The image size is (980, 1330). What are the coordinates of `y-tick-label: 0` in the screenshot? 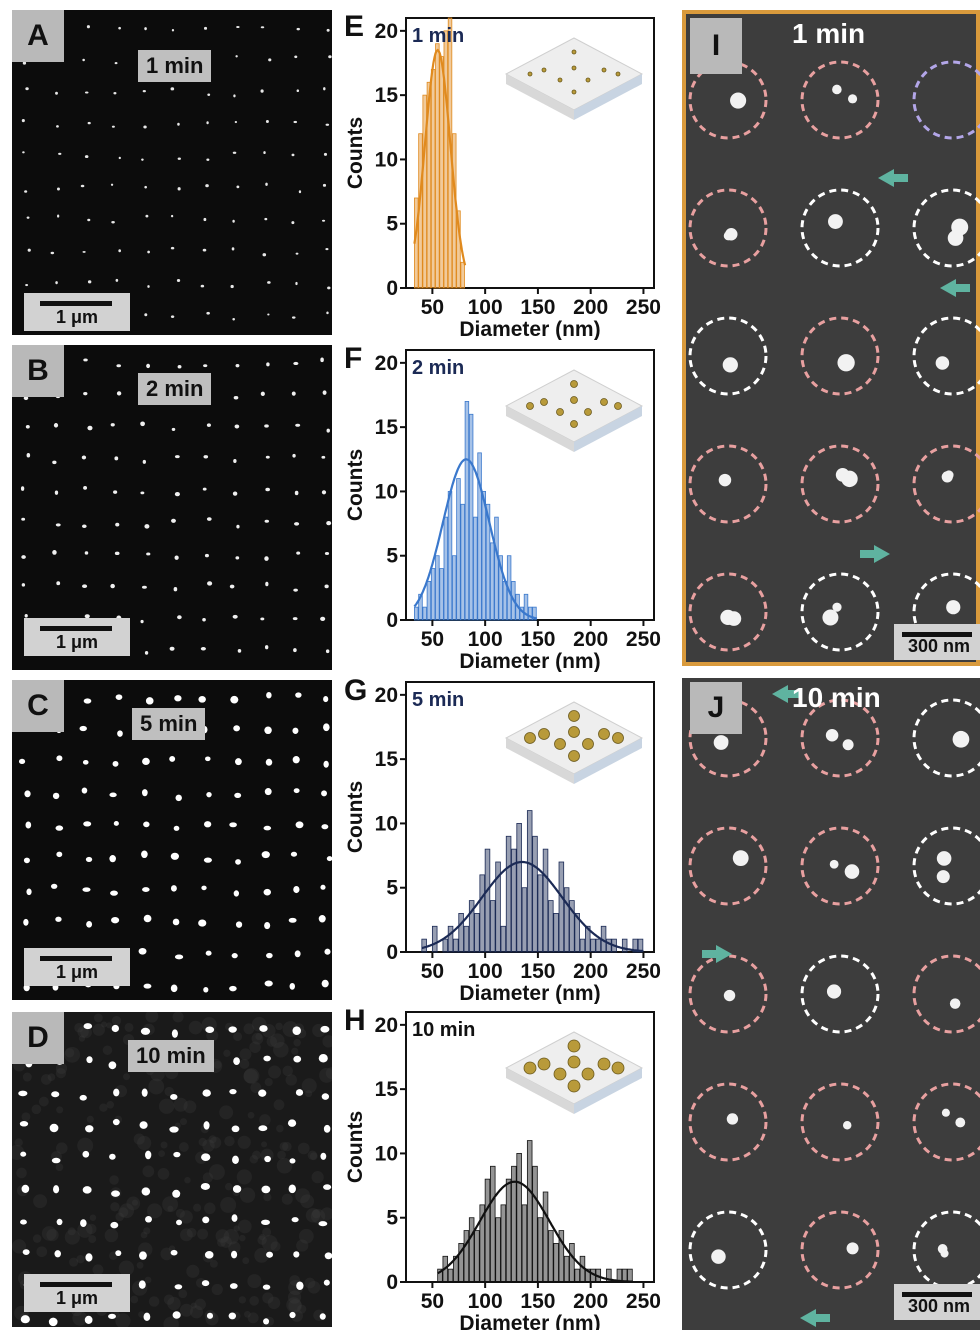 It's located at (392, 1282).